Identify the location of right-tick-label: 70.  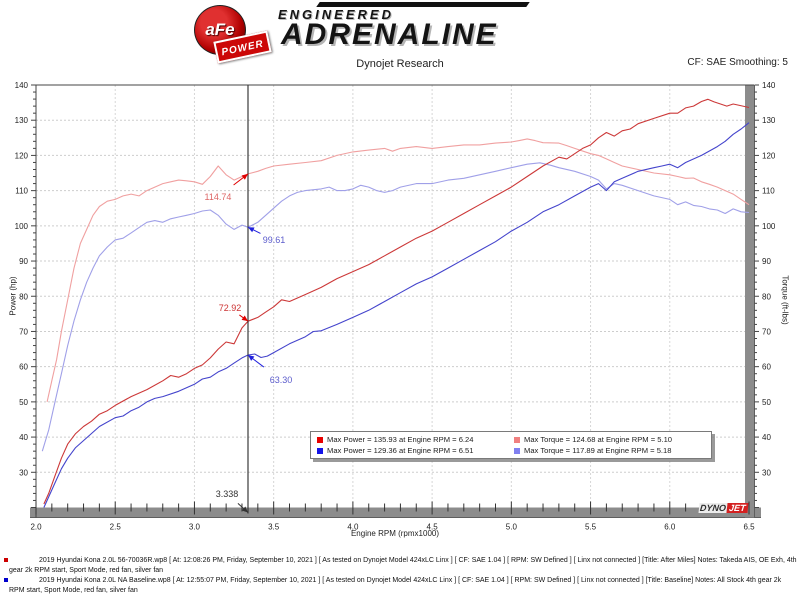
(766, 331).